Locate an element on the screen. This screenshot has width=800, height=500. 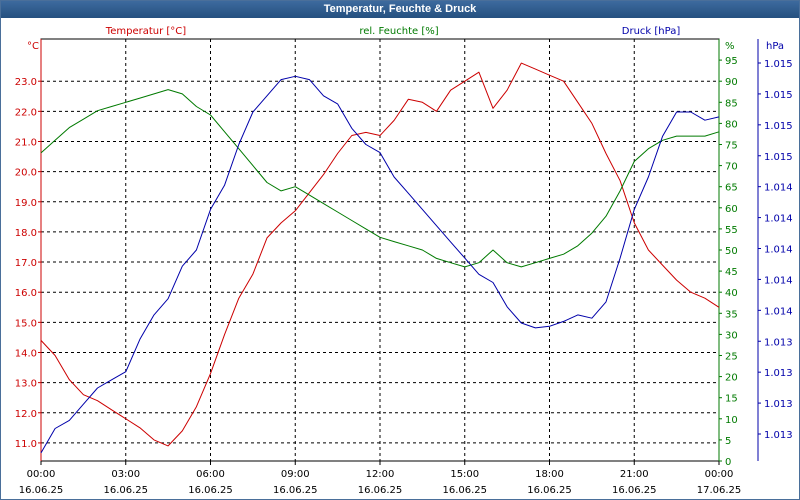
pressure-unit-label: hPa is located at coordinates (775, 46).